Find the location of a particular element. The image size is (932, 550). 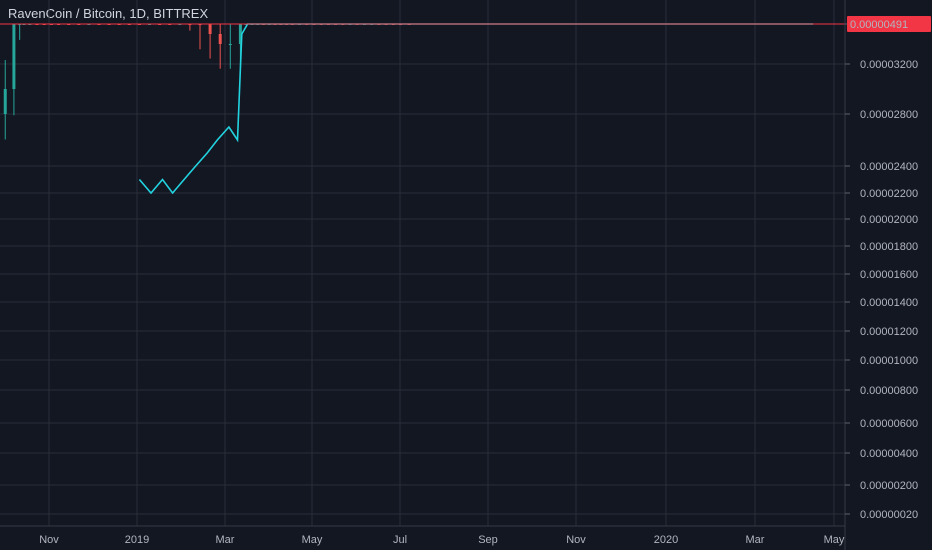

y-tick-label: 0.00001400 is located at coordinates (889, 303).